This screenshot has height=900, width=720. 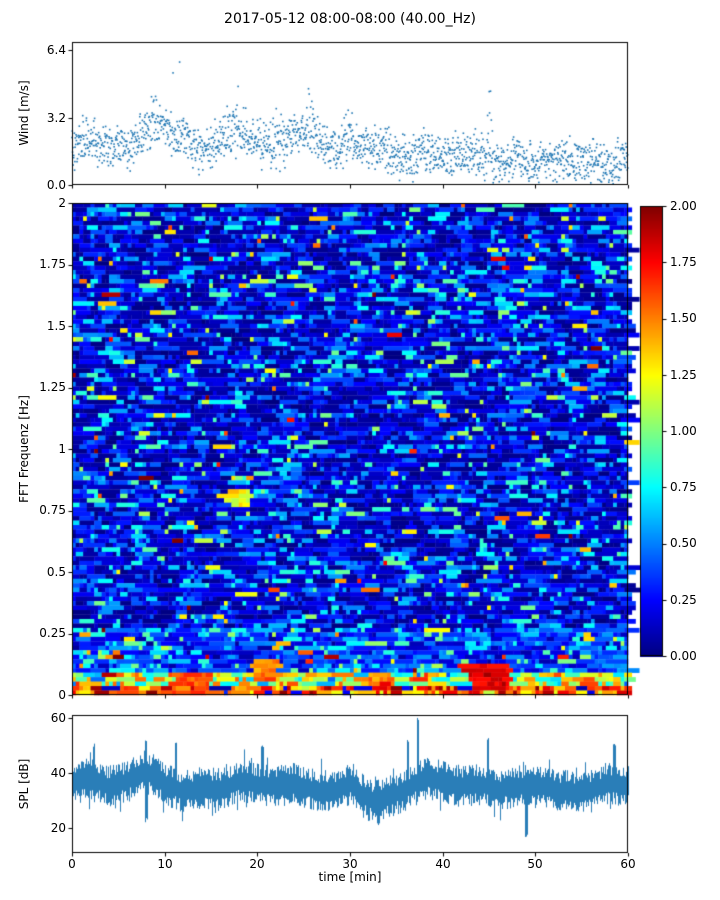 I want to click on fft-ytick-label: 0.5, so click(x=56, y=572).